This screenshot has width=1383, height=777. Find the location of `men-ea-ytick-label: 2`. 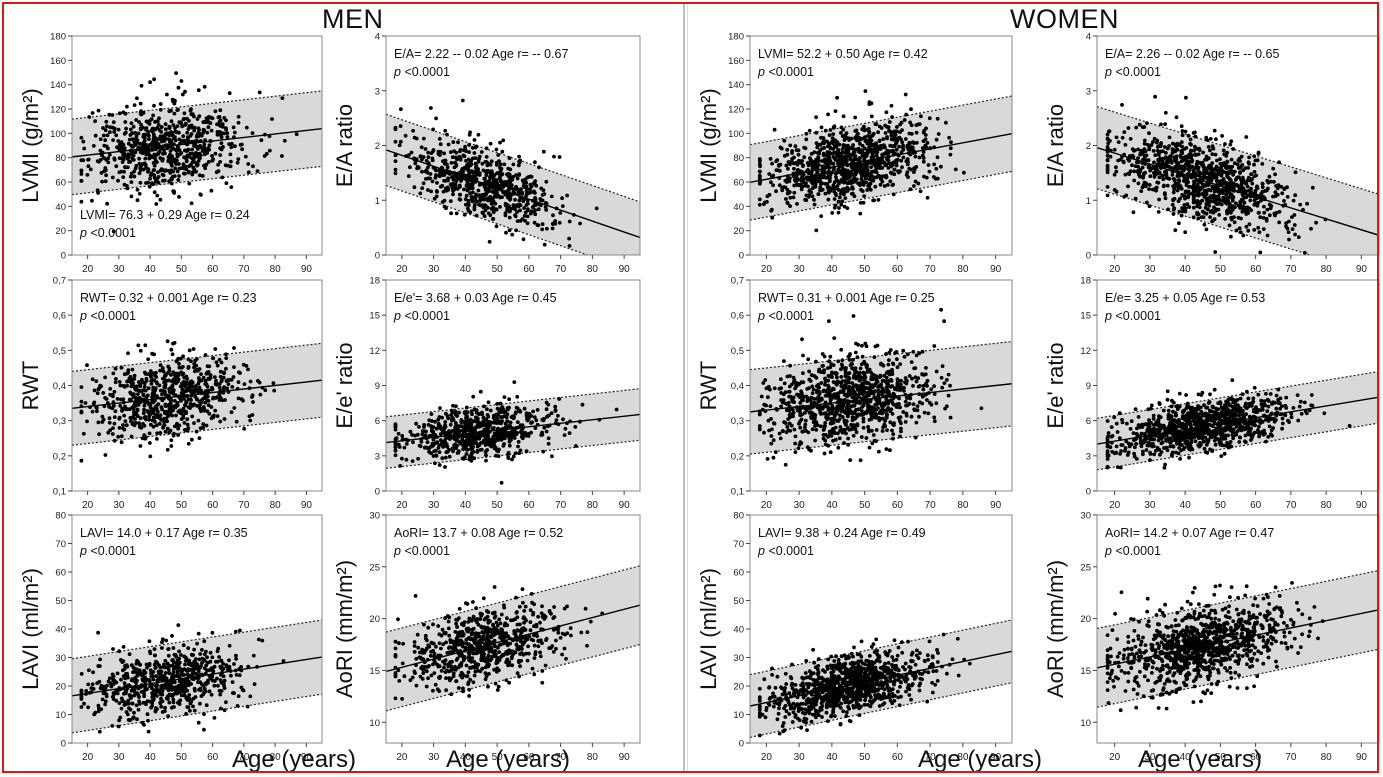

men-ea-ytick-label: 2 is located at coordinates (377, 146).